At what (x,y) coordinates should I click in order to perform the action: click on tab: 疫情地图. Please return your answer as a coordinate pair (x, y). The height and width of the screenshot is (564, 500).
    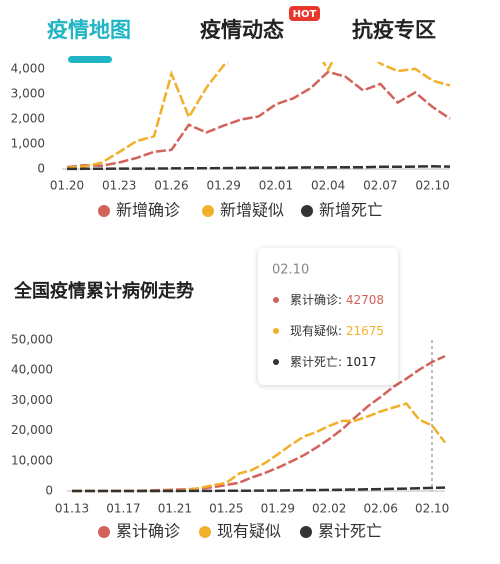
    Looking at the image, I should click on (89, 30).